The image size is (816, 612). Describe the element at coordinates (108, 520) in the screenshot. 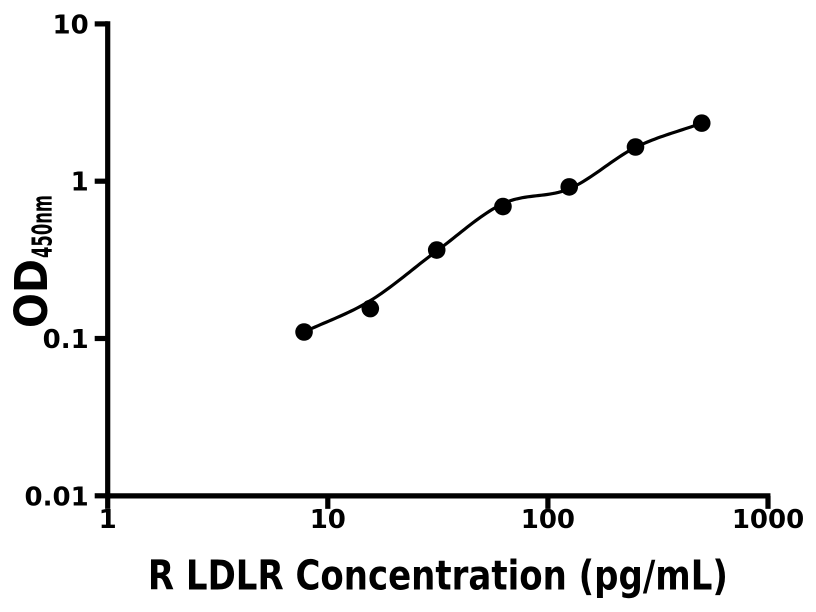

I see `x-tick-label: 1` at that location.